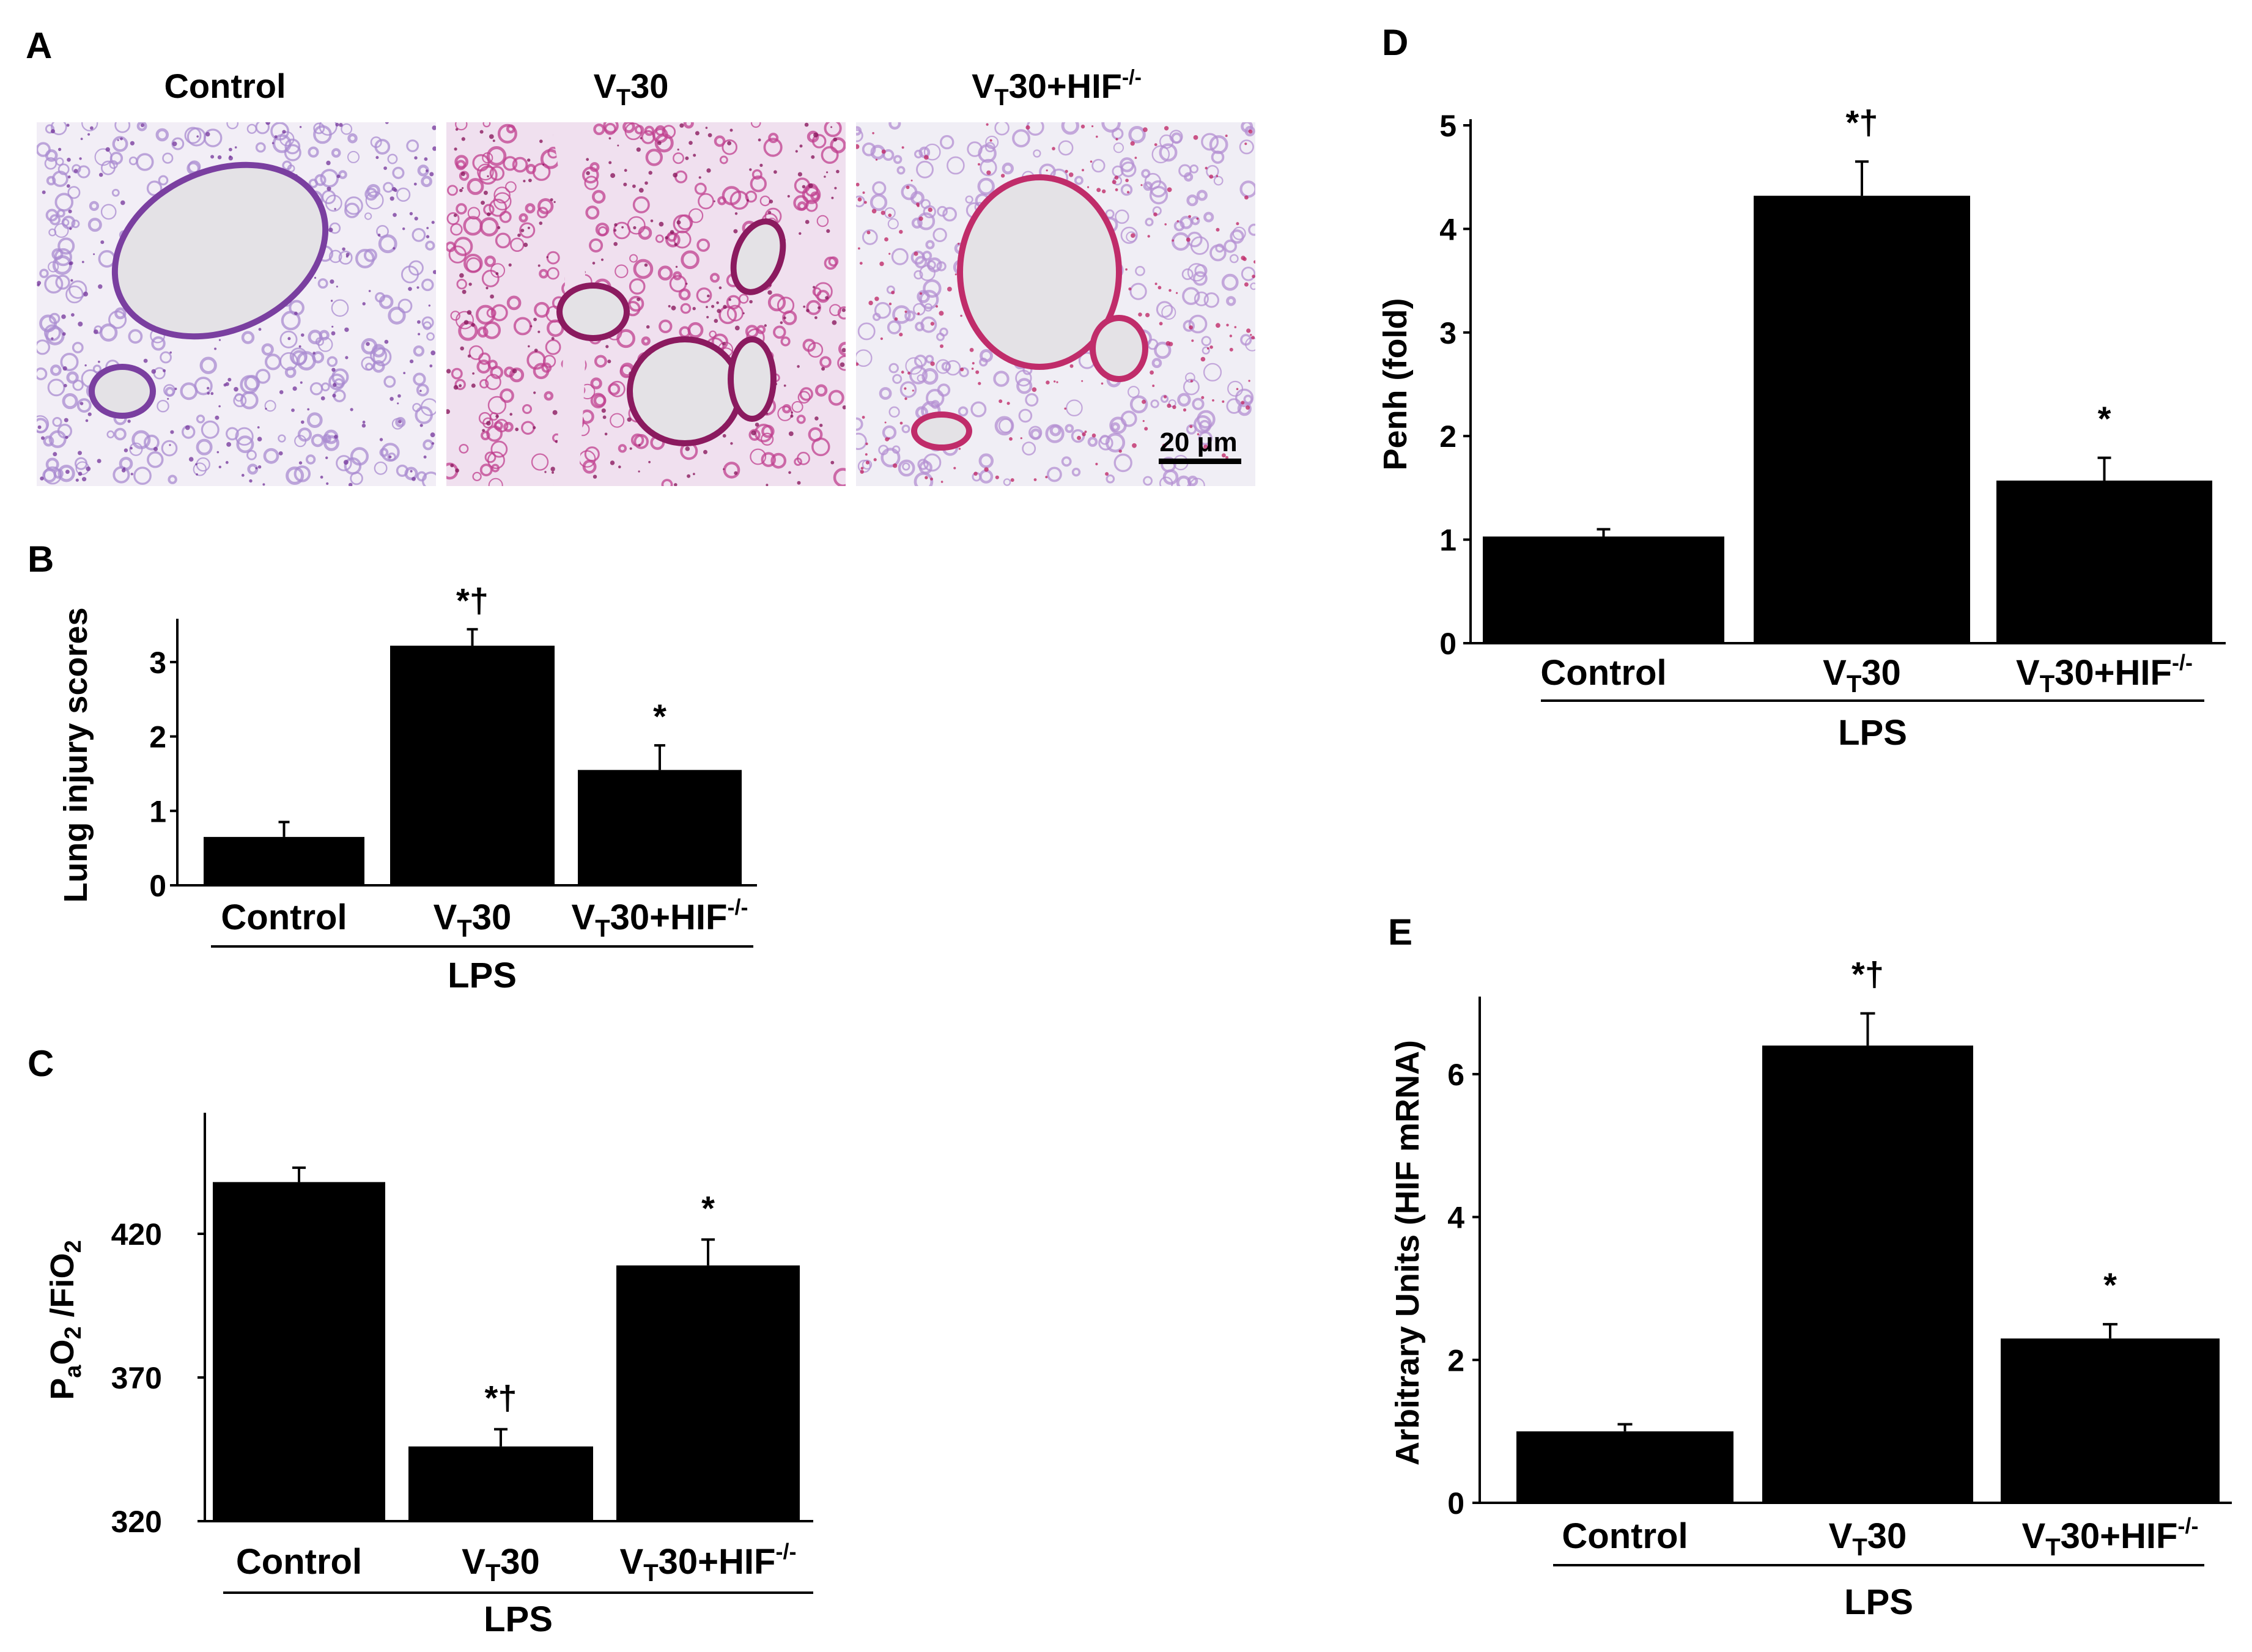 The width and height of the screenshot is (2252, 1652). I want to click on micrograph-hif-title-rest: 30+HIF, so click(1065, 86).